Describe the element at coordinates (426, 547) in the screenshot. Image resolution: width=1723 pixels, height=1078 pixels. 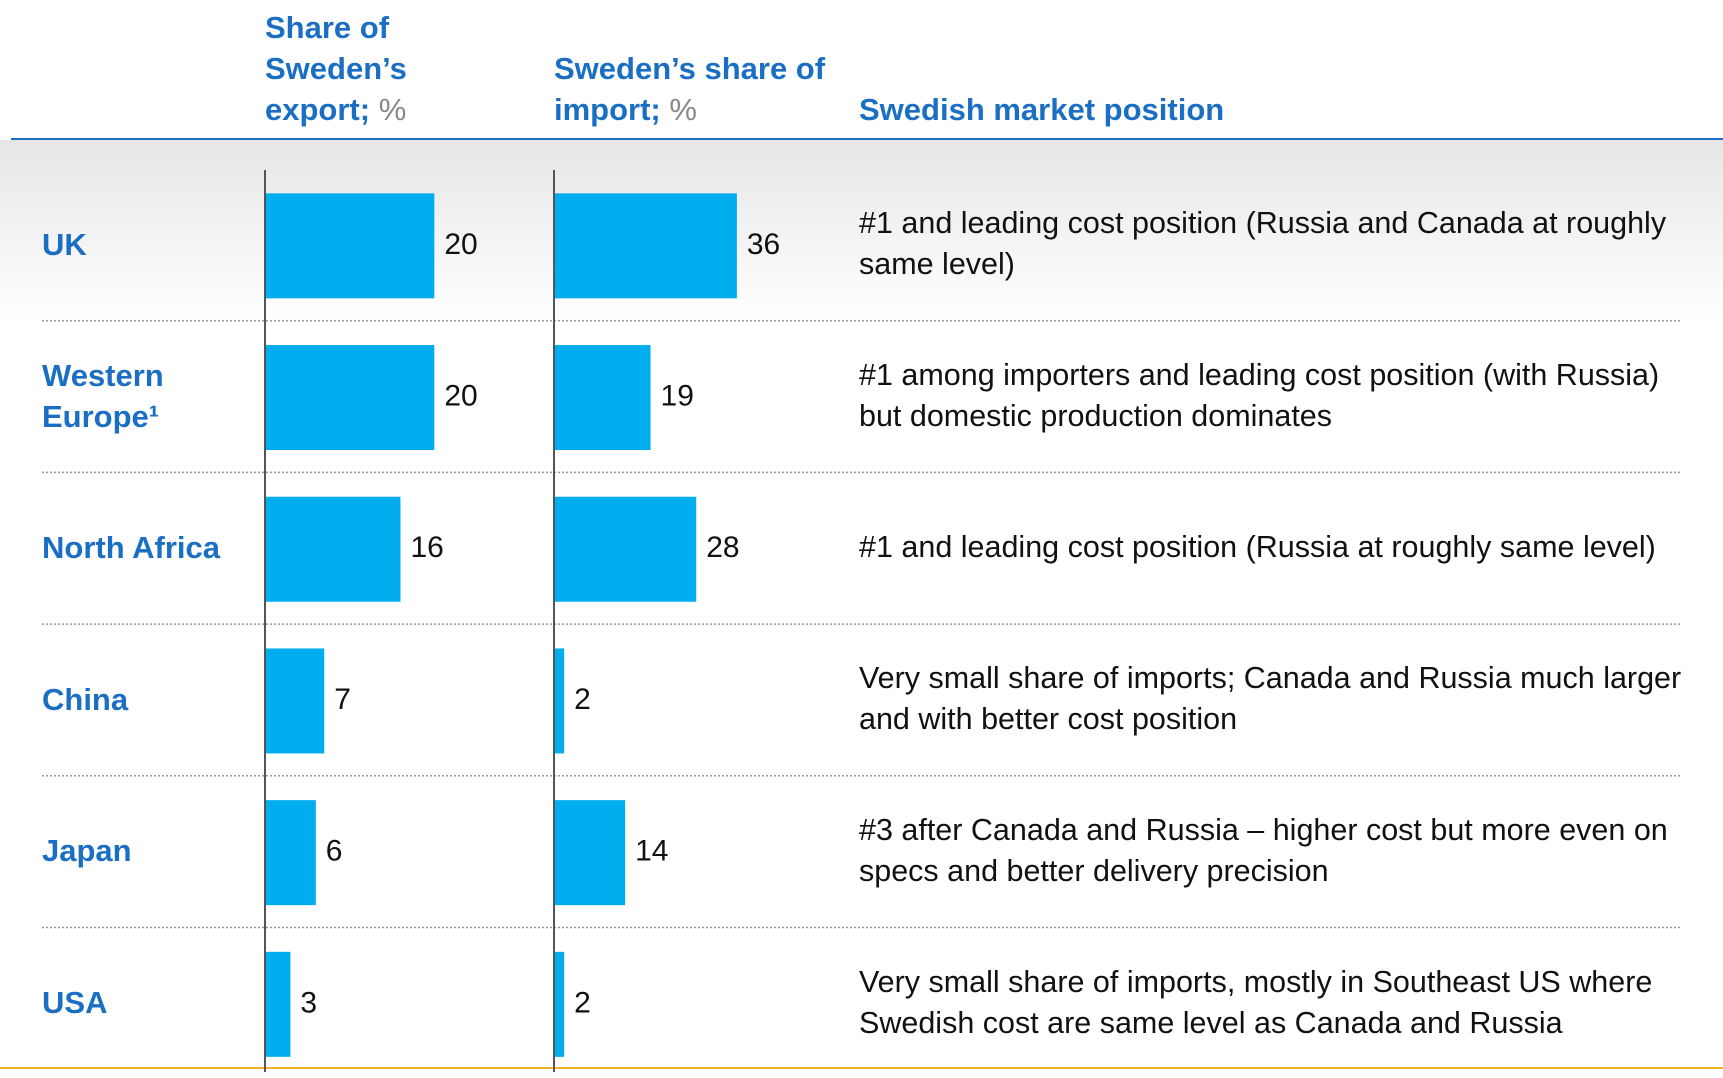
I see `value-label: 16` at that location.